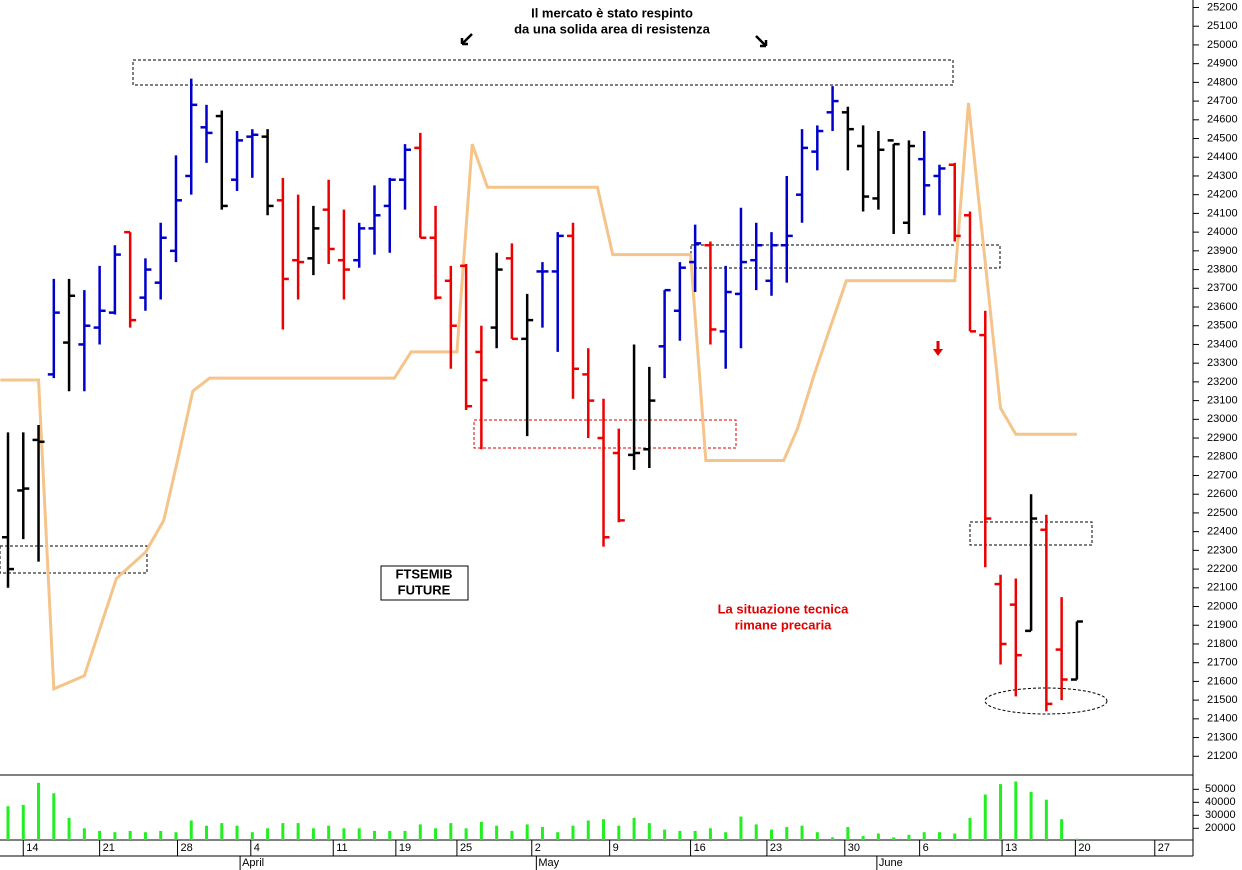 This screenshot has height=870, width=1242. I want to click on y-tick-label: 22000, so click(1222, 606).